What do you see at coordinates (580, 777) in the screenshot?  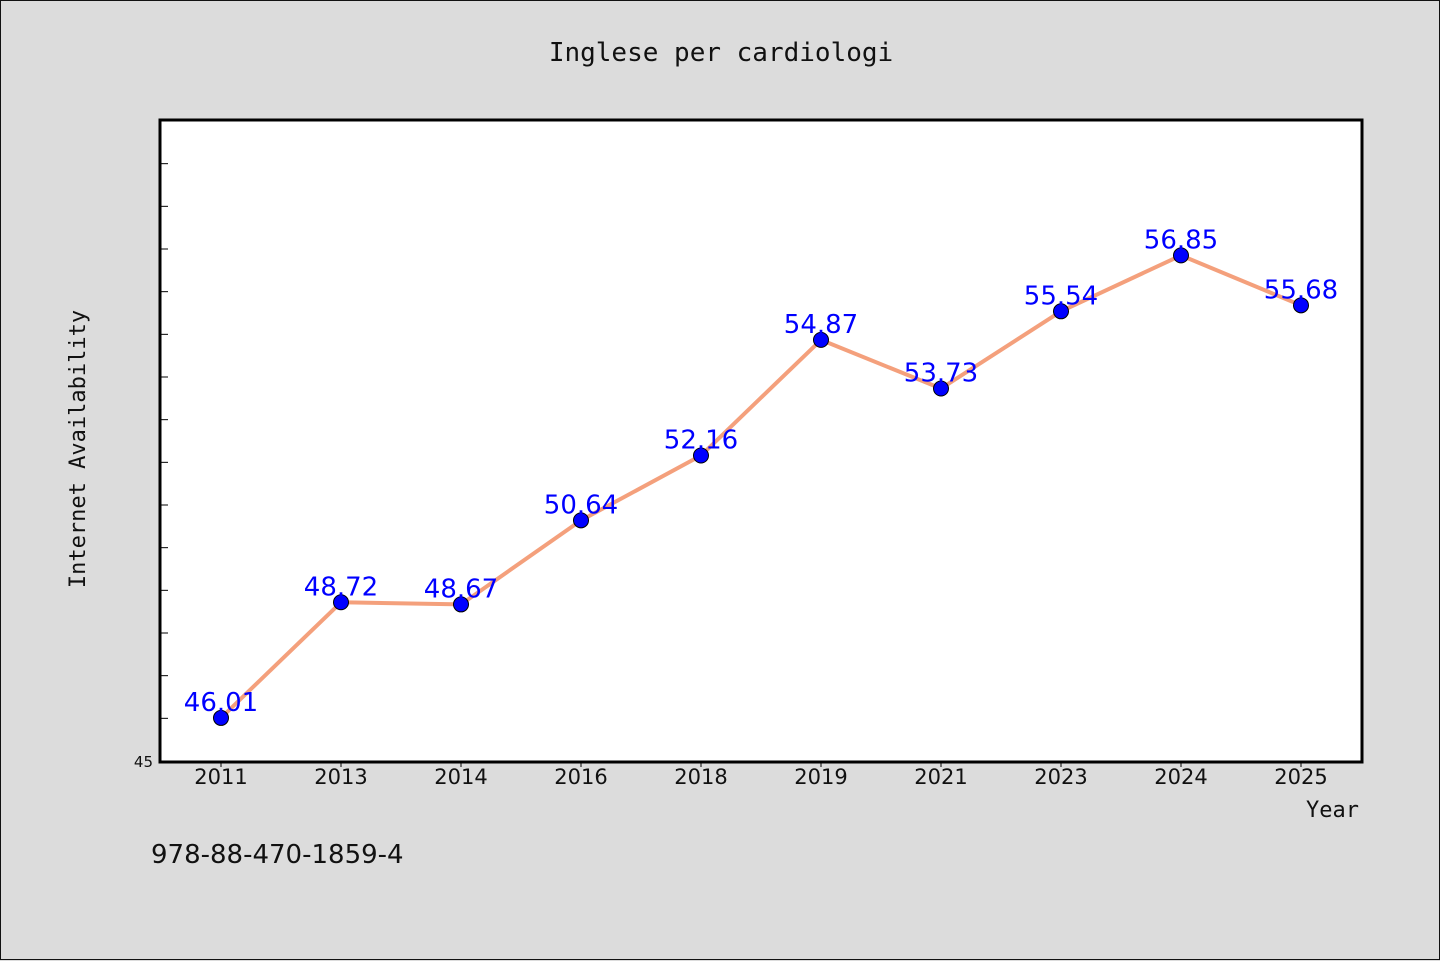 I see `x-tick-label: 2016` at bounding box center [580, 777].